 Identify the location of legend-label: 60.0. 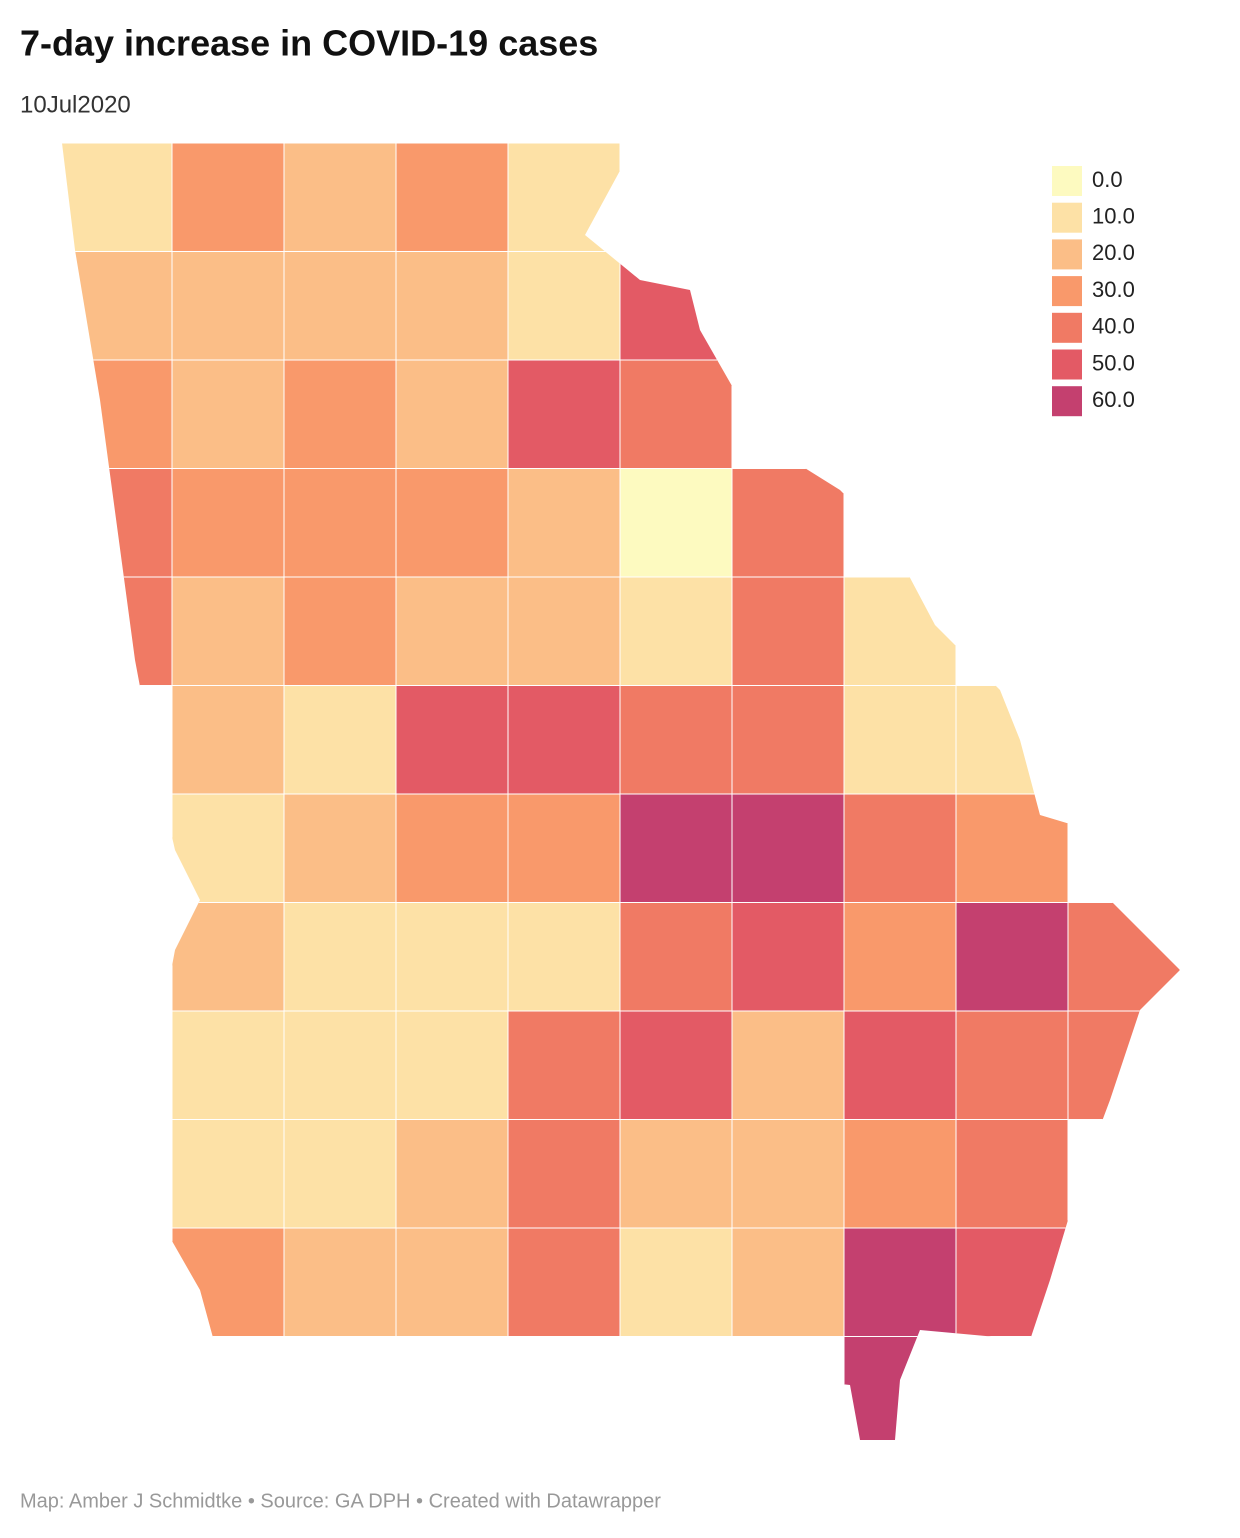
(1113, 399).